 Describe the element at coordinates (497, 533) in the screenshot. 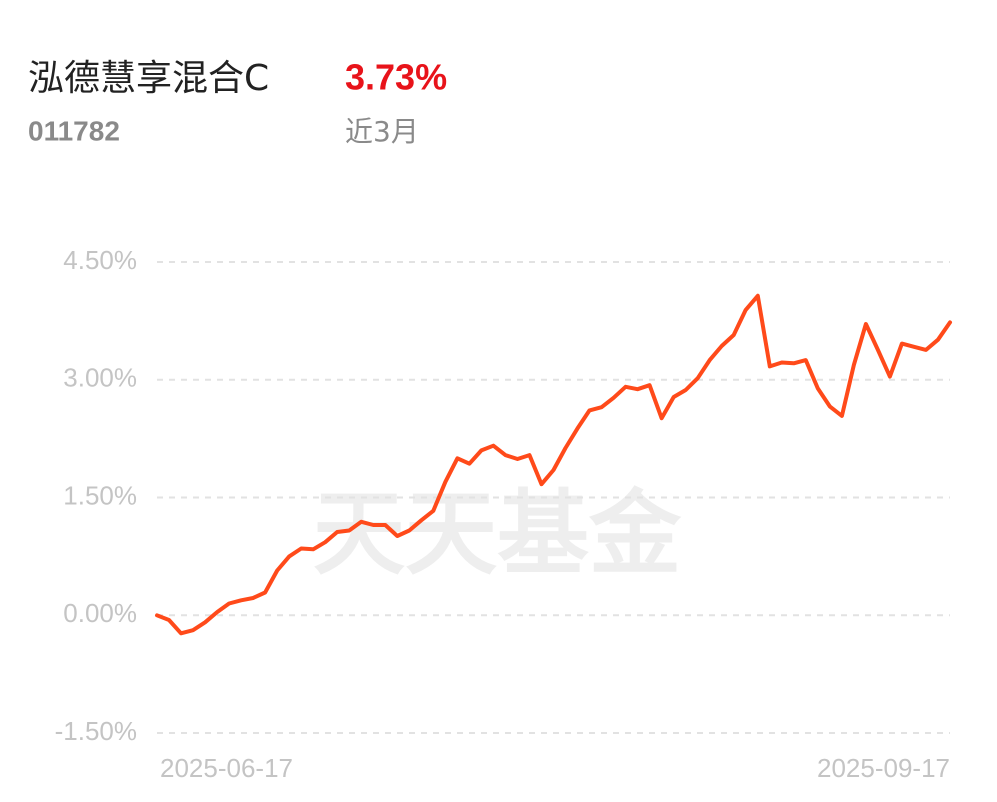

I see `watermark: 天天基金` at that location.